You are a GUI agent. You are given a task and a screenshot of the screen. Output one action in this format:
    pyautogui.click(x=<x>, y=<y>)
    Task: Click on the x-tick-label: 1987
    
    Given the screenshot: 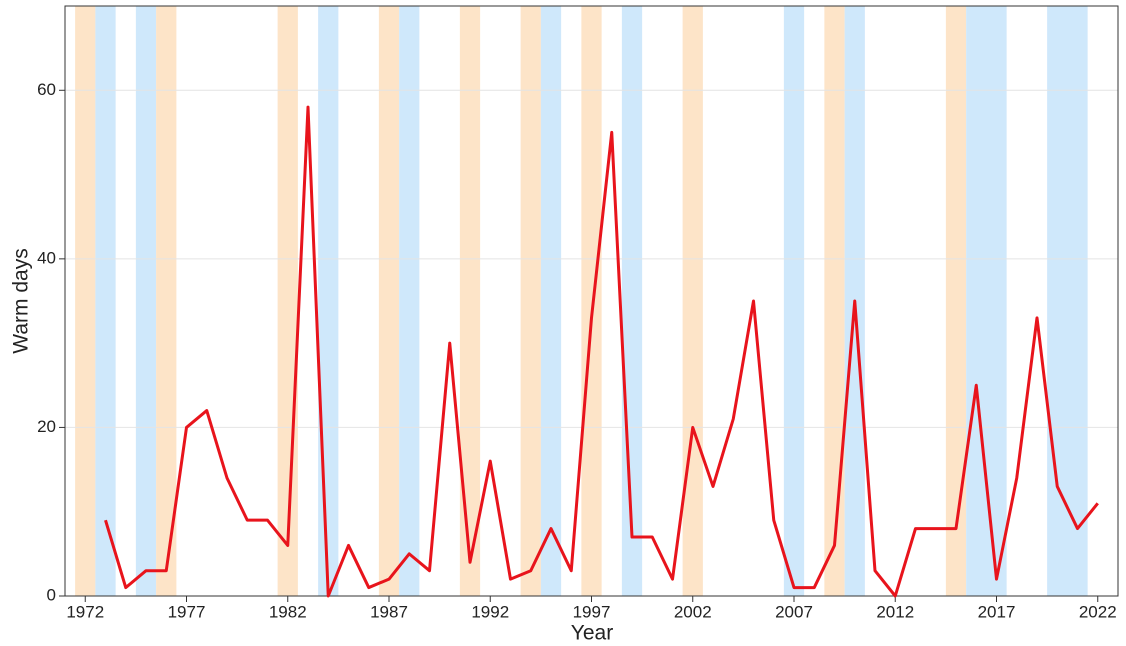 What is the action you would take?
    pyautogui.click(x=389, y=611)
    